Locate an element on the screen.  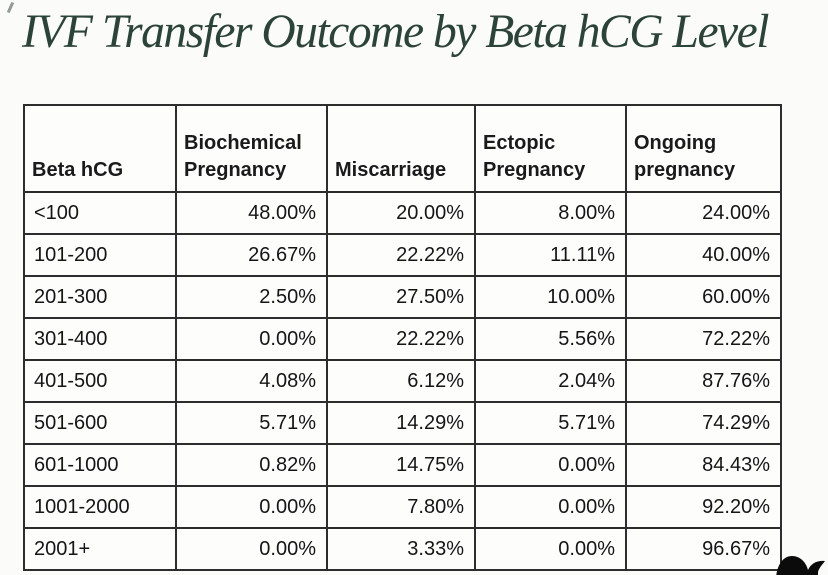
table-row: 401-500 4.08% 6.12% 2.04% 87.76% is located at coordinates (402, 381).